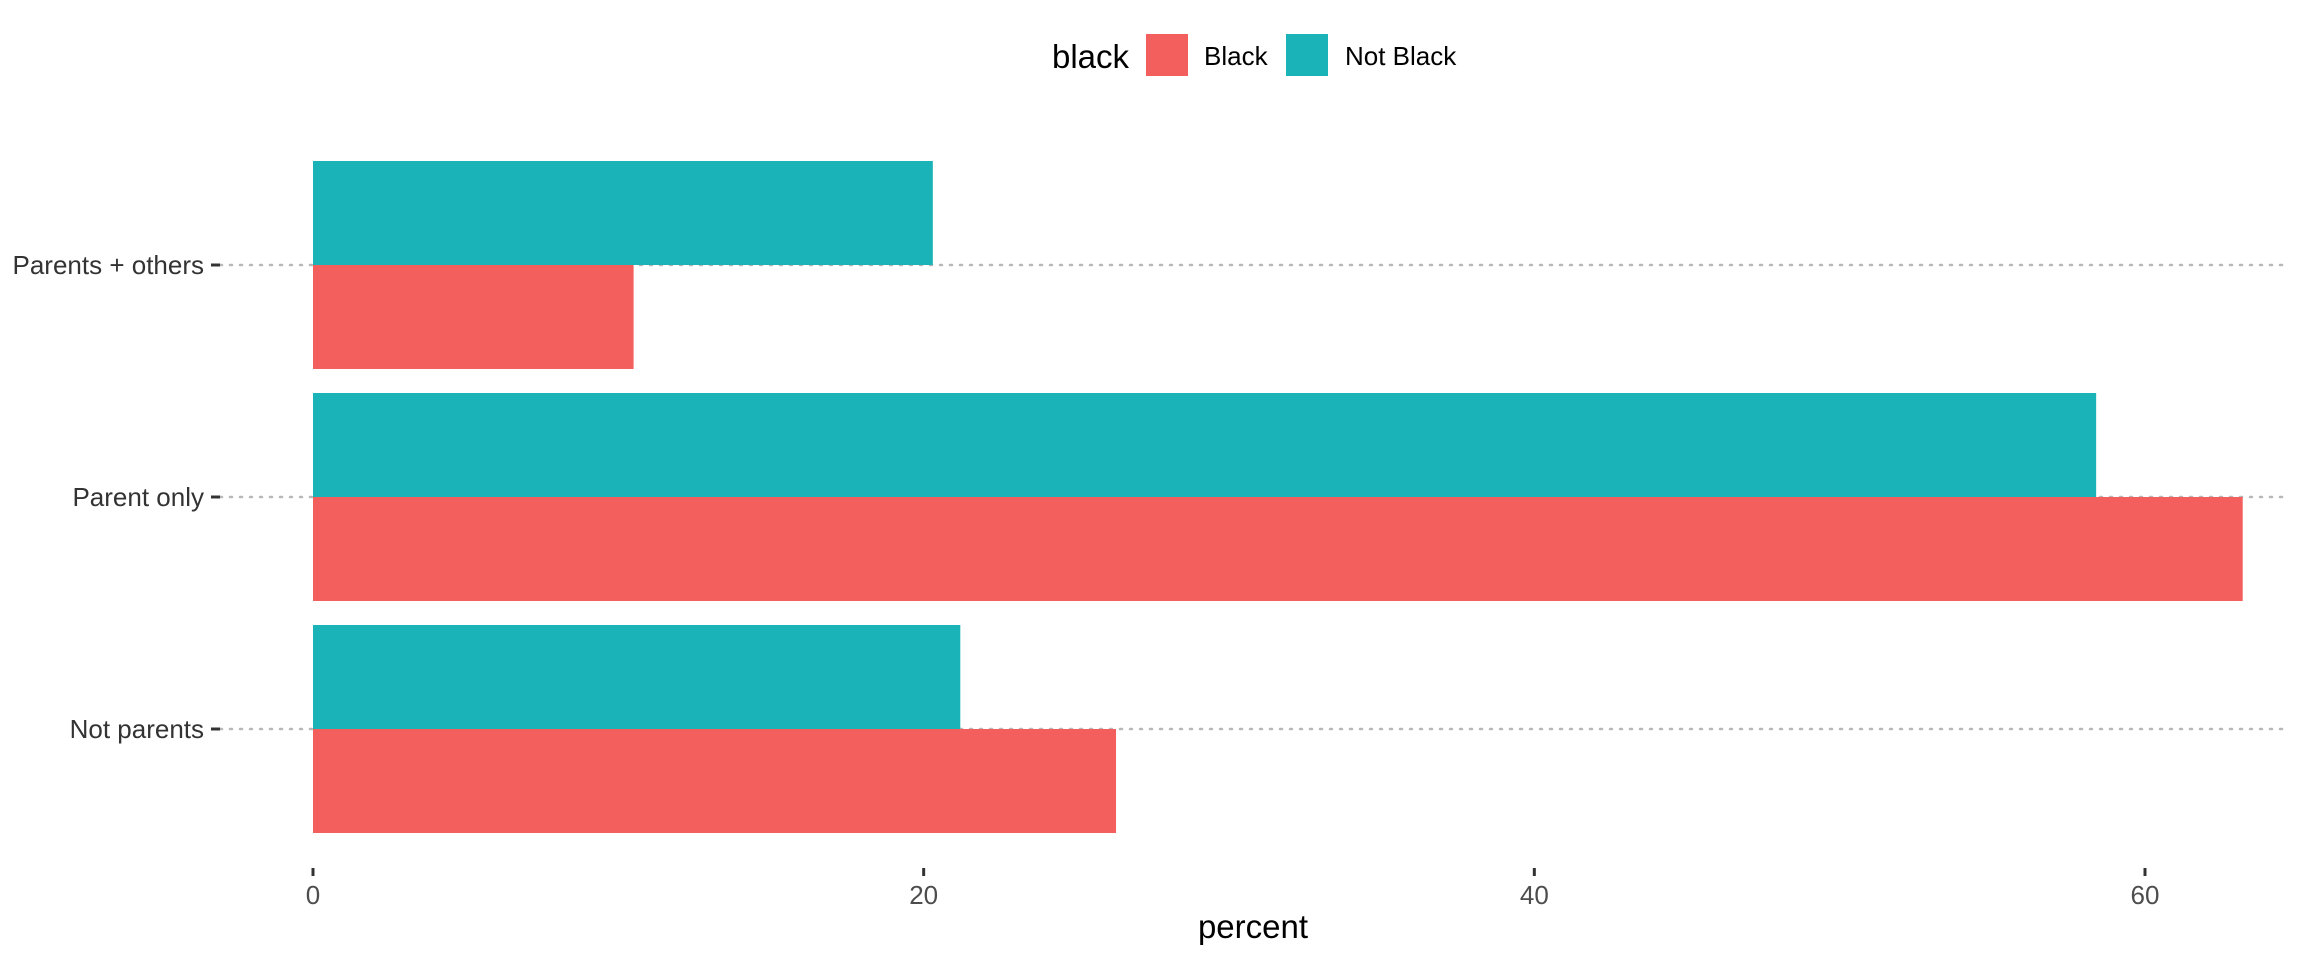  Describe the element at coordinates (313, 895) in the screenshot. I see `x-tick-label-0: 0` at that location.